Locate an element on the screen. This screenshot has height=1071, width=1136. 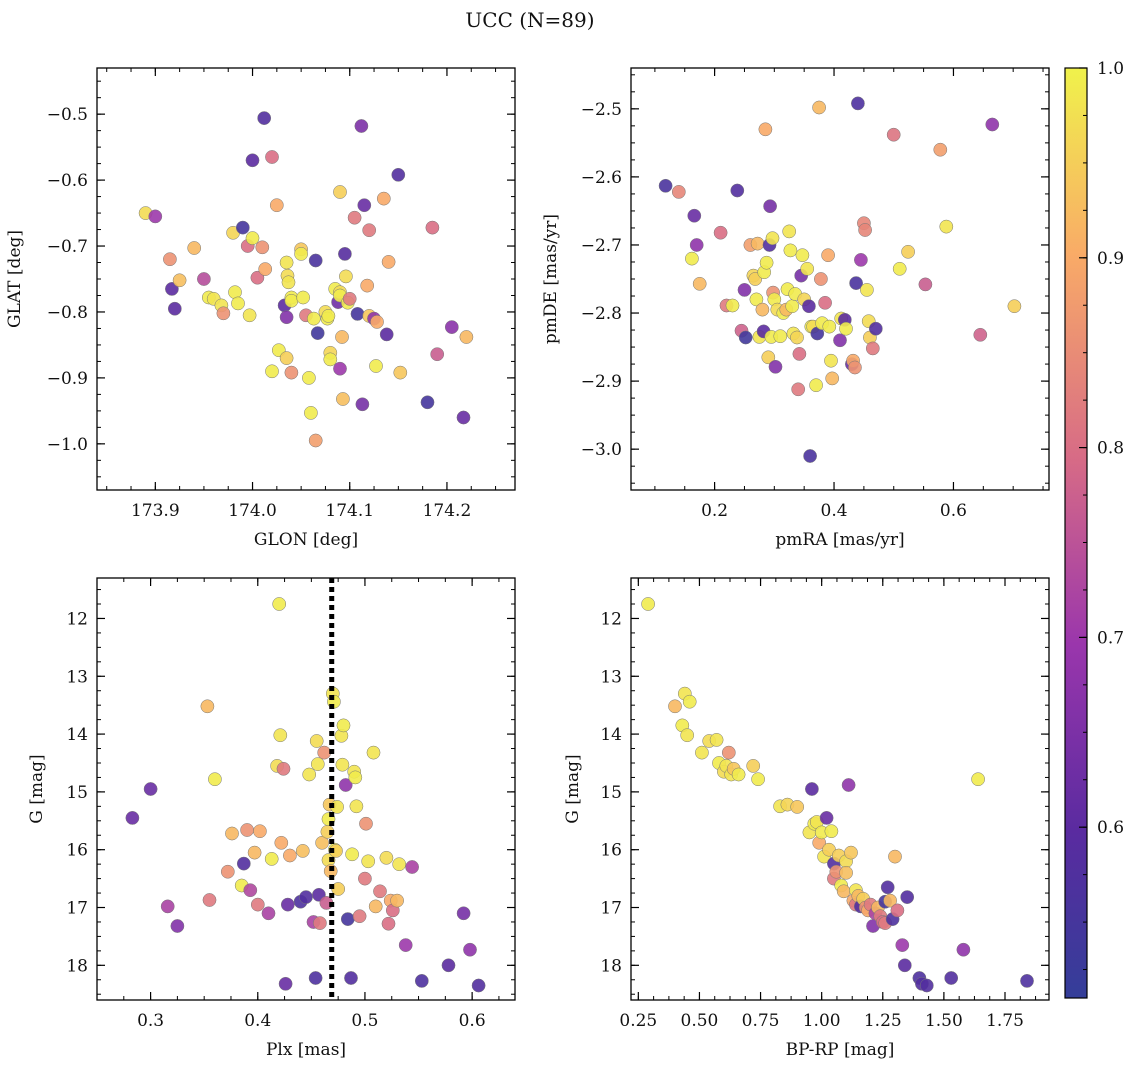
x-tick-label: 1.50 is located at coordinates (944, 1021).